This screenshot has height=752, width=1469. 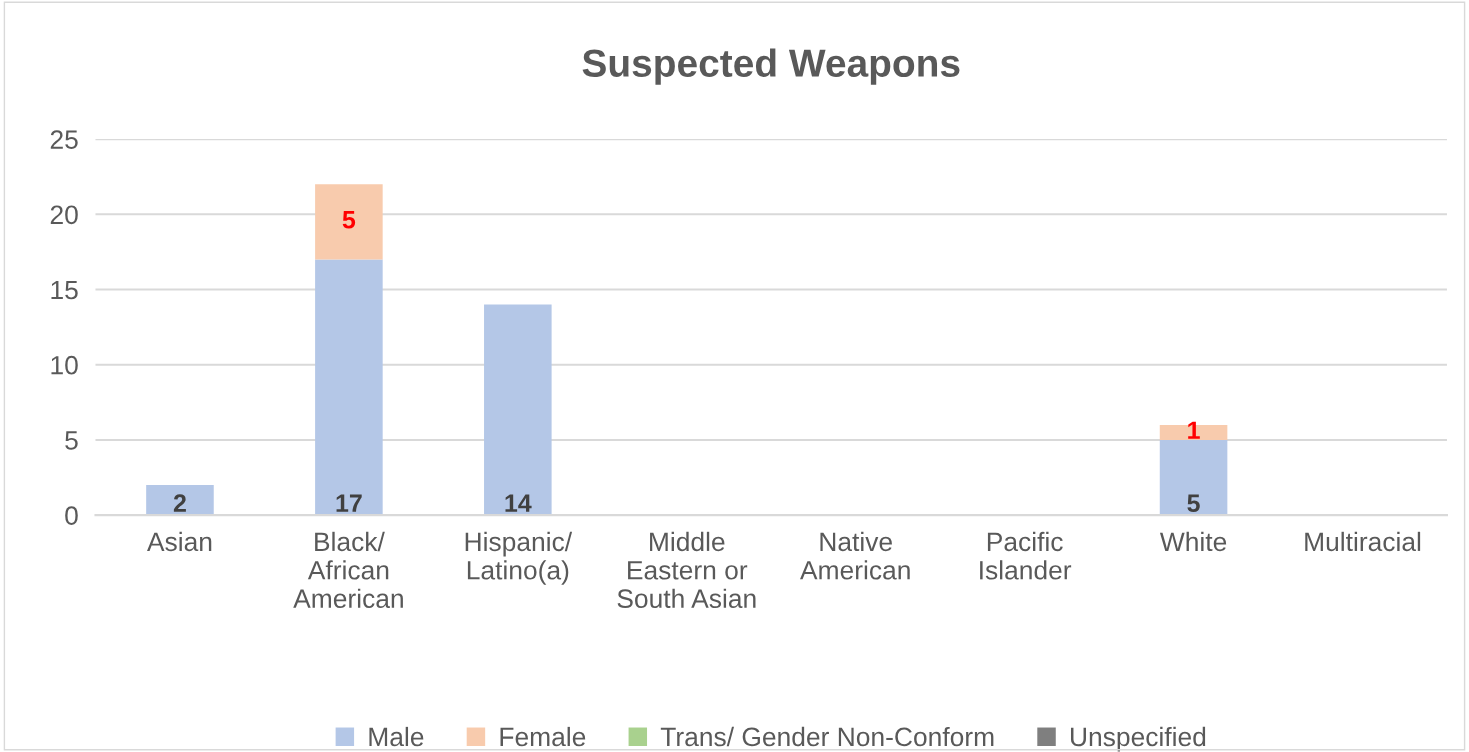 What do you see at coordinates (518, 503) in the screenshot?
I see `data-label: 14` at bounding box center [518, 503].